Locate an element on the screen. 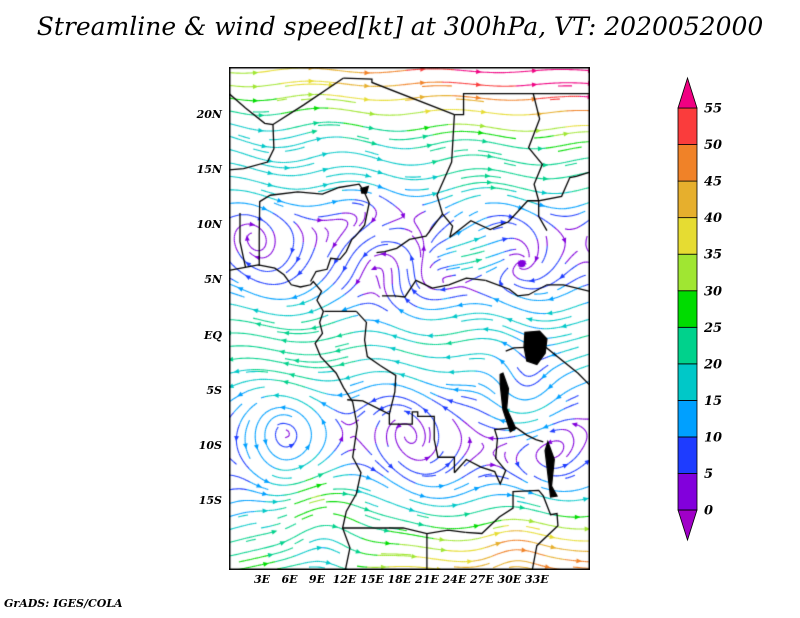 Image resolution: width=800 pixels, height=618 pixels. colorbar-top-arrow is located at coordinates (687, 92).